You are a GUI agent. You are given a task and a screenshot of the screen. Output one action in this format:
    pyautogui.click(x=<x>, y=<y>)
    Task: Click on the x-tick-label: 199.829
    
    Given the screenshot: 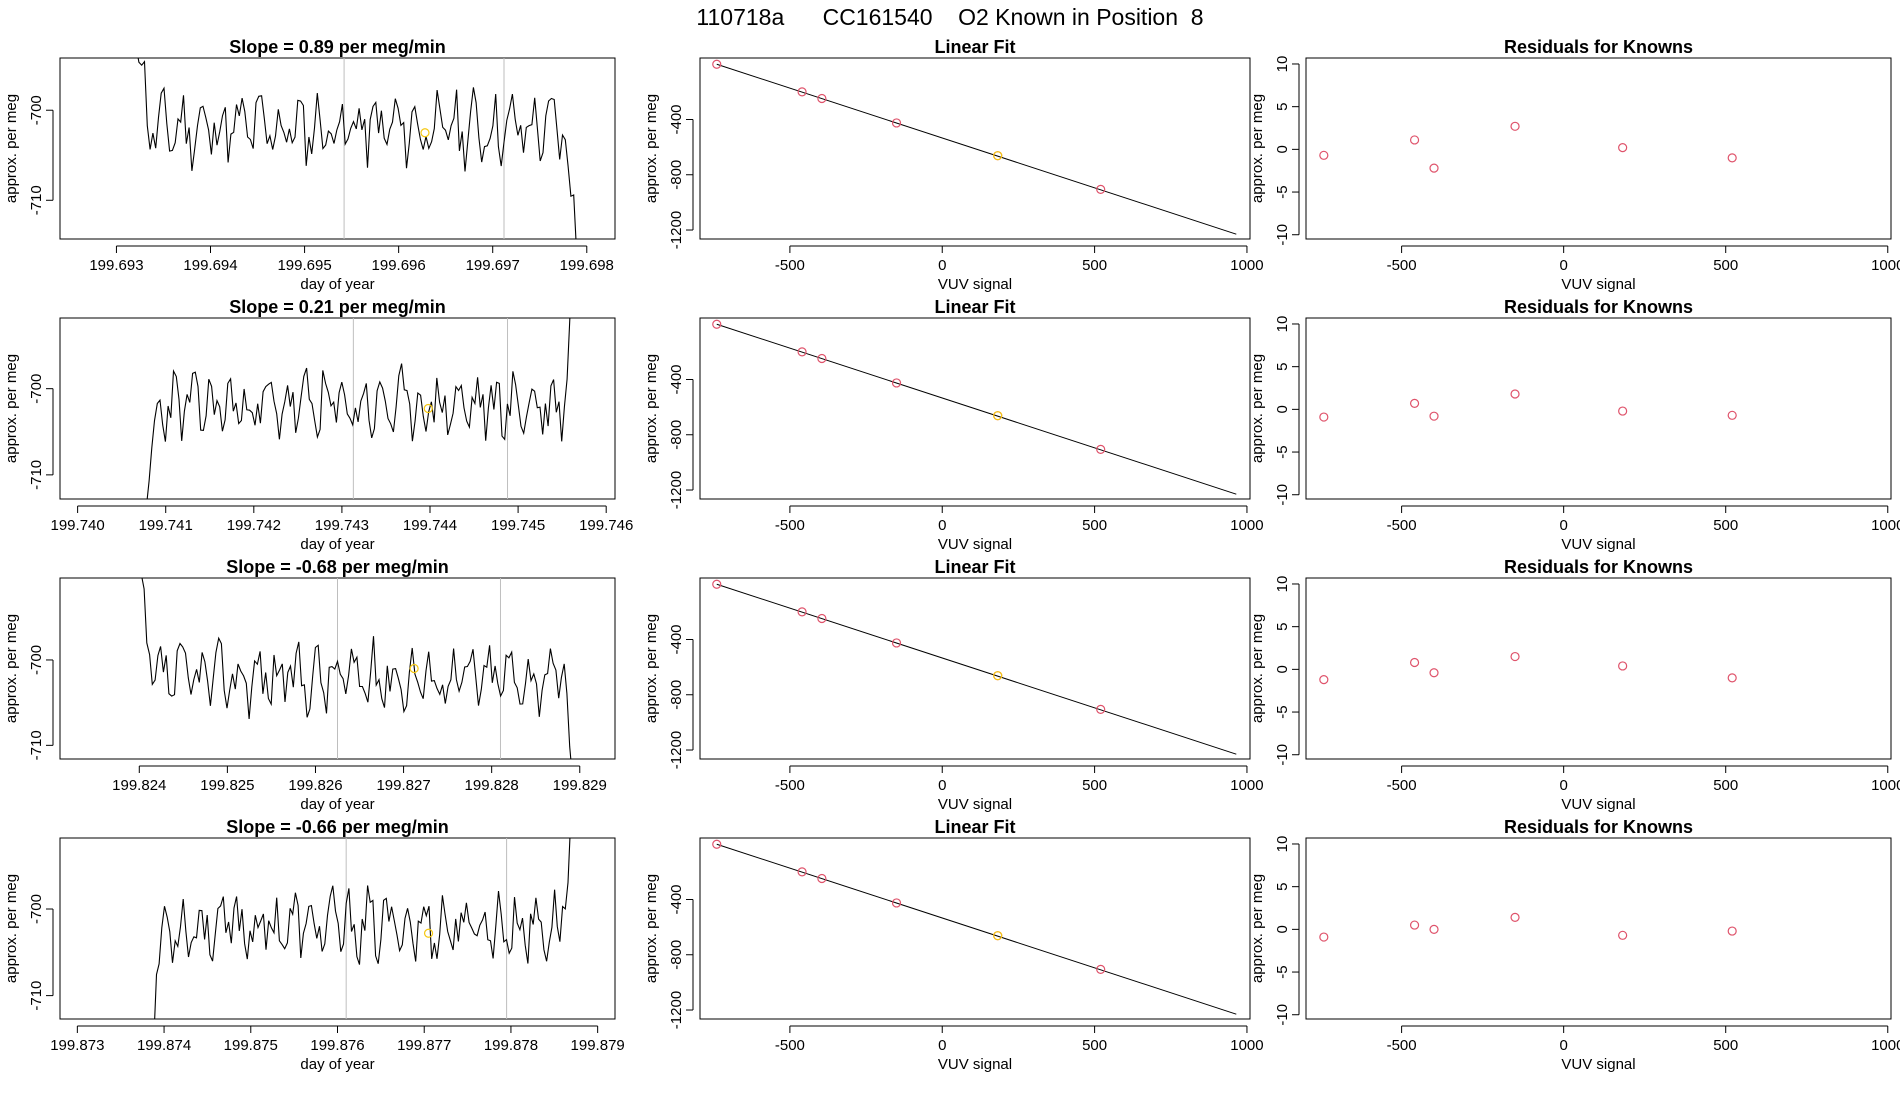 What is the action you would take?
    pyautogui.click(x=580, y=785)
    